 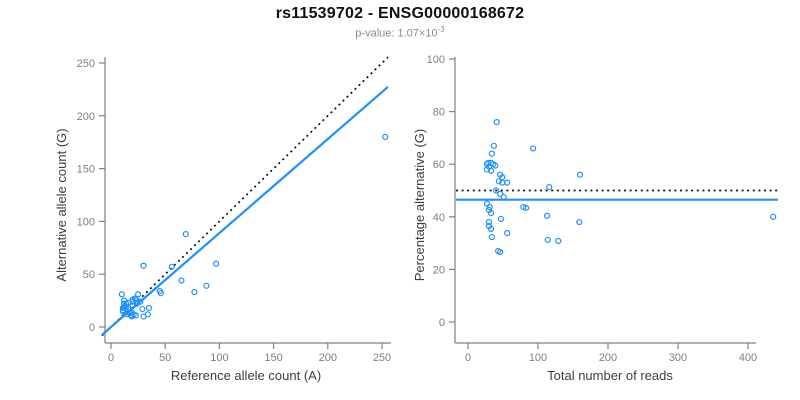 What do you see at coordinates (439, 165) in the screenshot?
I see `y-tick-label: 60` at bounding box center [439, 165].